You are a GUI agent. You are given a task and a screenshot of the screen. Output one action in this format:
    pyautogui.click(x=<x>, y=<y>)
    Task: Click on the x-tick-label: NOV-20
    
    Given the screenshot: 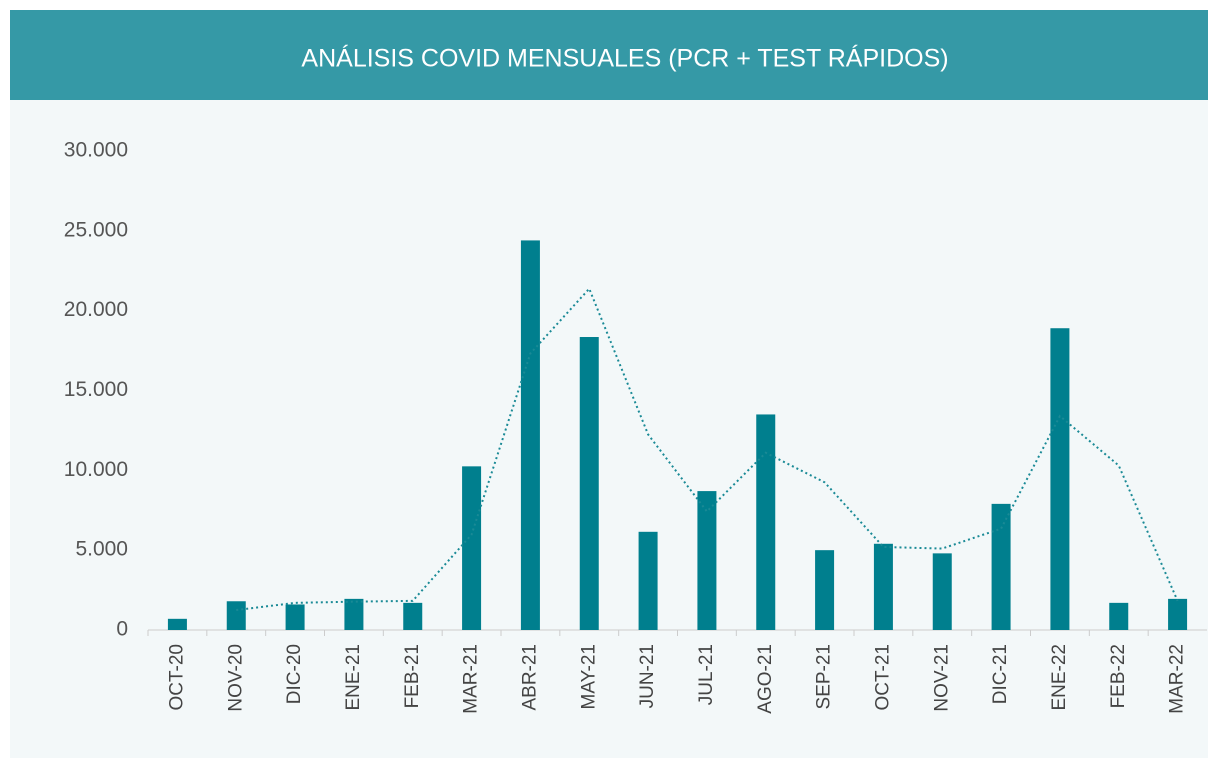 What is the action you would take?
    pyautogui.click(x=235, y=678)
    